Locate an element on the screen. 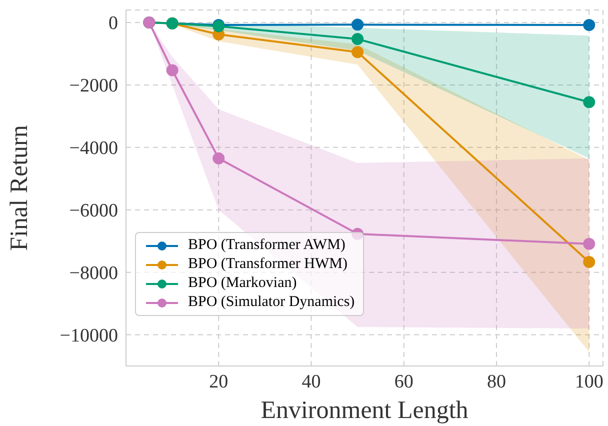 The image size is (608, 426). legend-label: BPO (Simulator Dynamics) is located at coordinates (271, 302).